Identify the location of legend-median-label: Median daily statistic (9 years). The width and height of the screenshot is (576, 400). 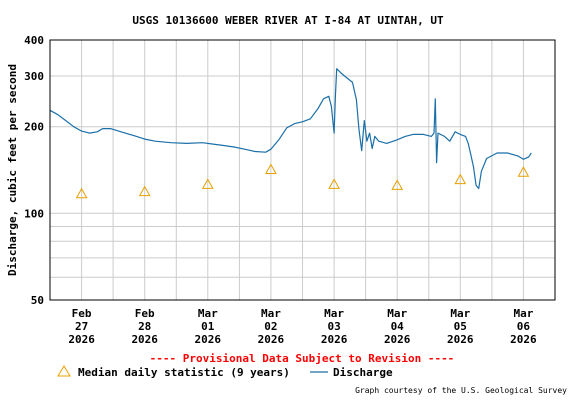
(184, 372).